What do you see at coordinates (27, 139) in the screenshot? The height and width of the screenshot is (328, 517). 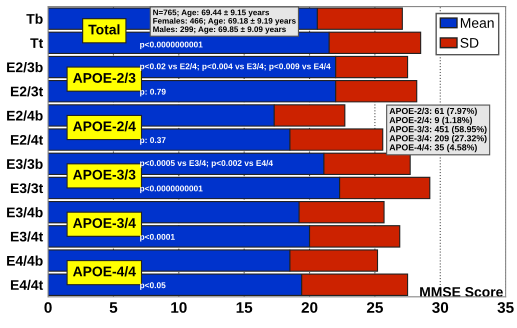 I see `y-tick-label: E2/4t` at bounding box center [27, 139].